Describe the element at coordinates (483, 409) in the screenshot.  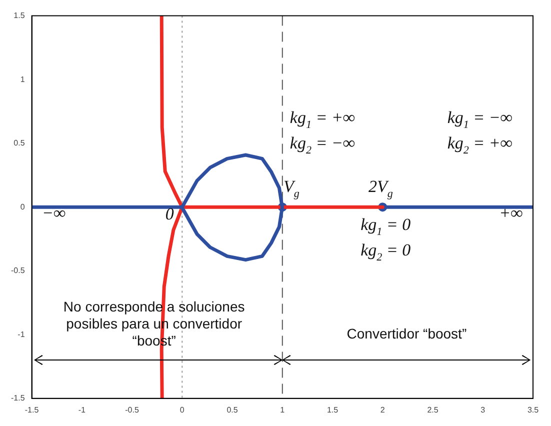
I see `x-tick-label: 3` at that location.